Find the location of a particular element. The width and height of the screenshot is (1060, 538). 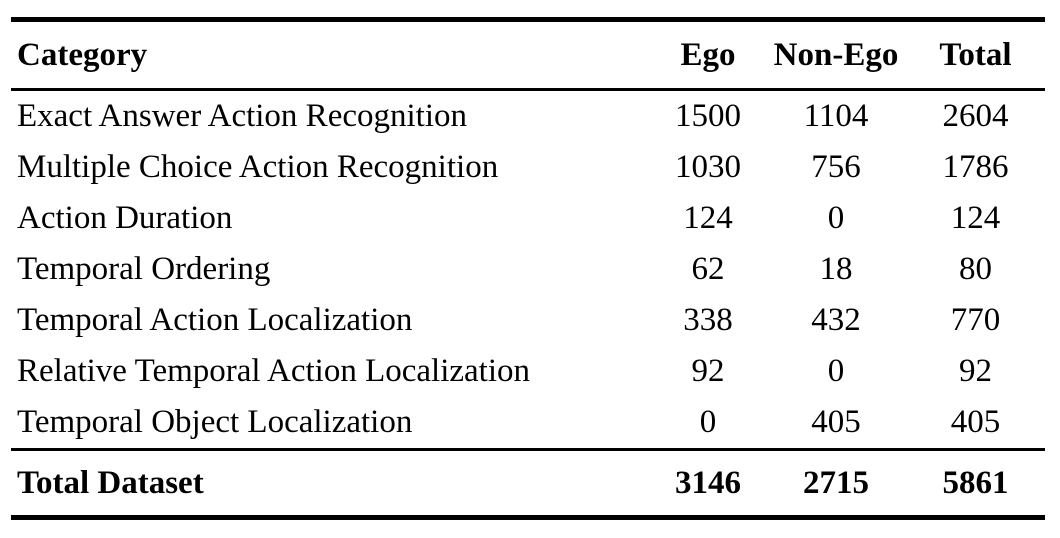

column-header-non-ego: Non-Ego is located at coordinates (836, 55).